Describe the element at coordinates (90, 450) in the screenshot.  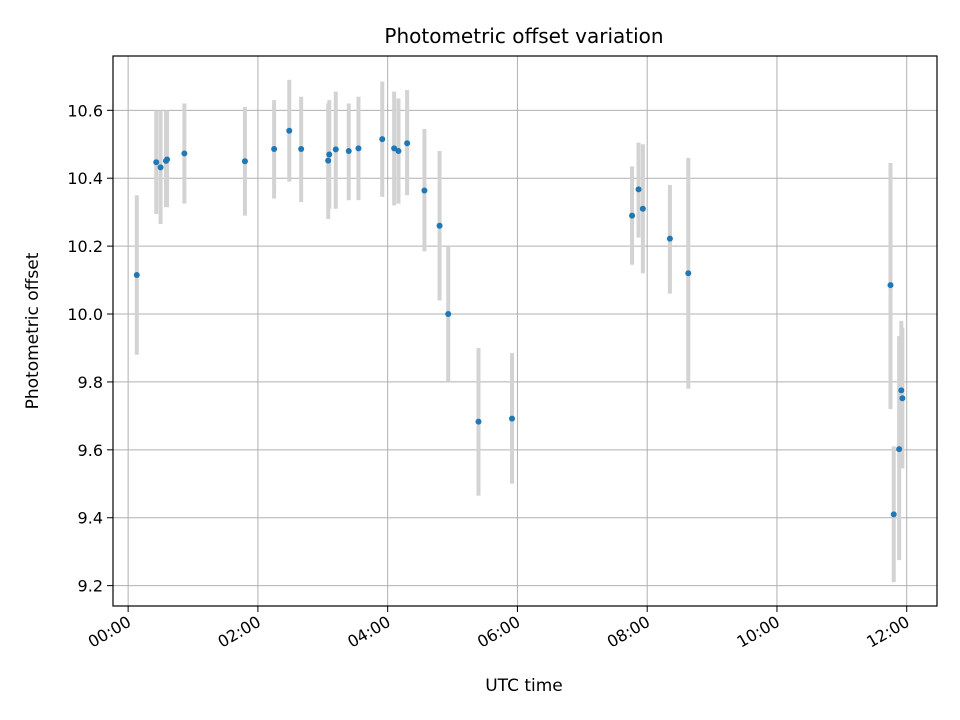
I see `y-tick-label: 9.6` at that location.